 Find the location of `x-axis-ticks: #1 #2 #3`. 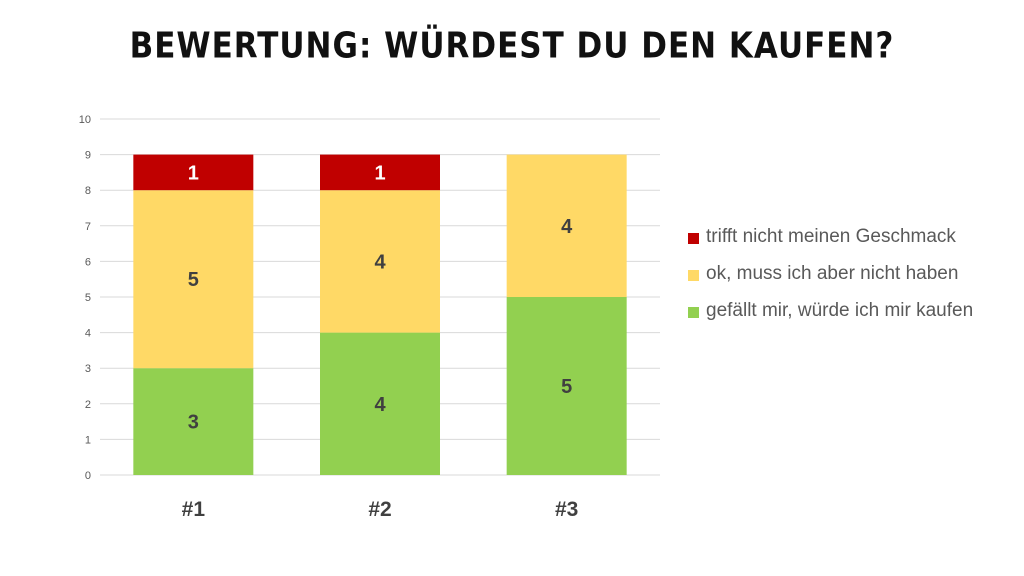

x-axis-ticks: #1 #2 #3 is located at coordinates (380, 509).